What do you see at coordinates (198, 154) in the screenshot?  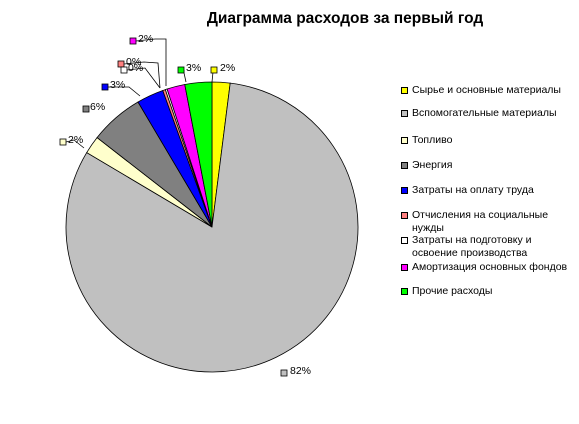 I see `pie-slice` at bounding box center [198, 154].